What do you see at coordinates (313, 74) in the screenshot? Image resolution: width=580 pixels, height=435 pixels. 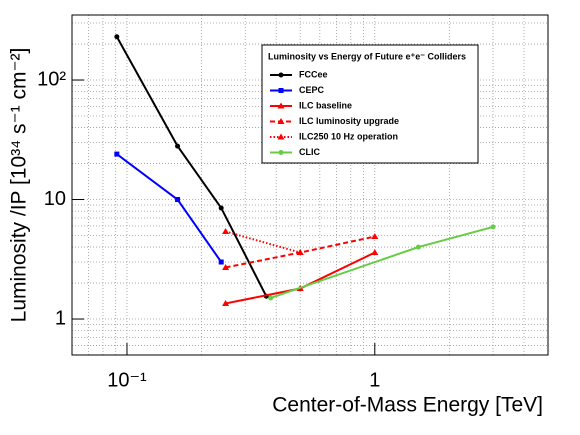 I see `legend-label: FCCee` at bounding box center [313, 74].